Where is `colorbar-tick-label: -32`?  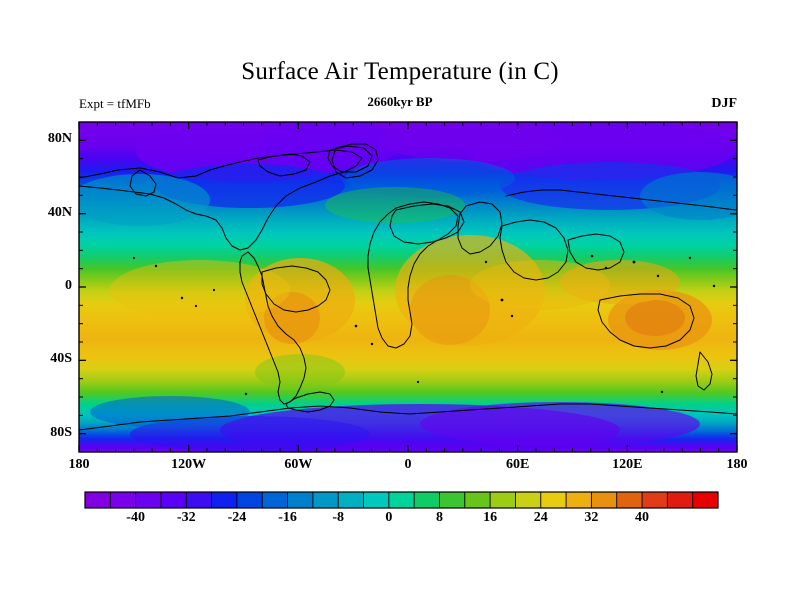 colorbar-tick-label: -32 is located at coordinates (186, 517).